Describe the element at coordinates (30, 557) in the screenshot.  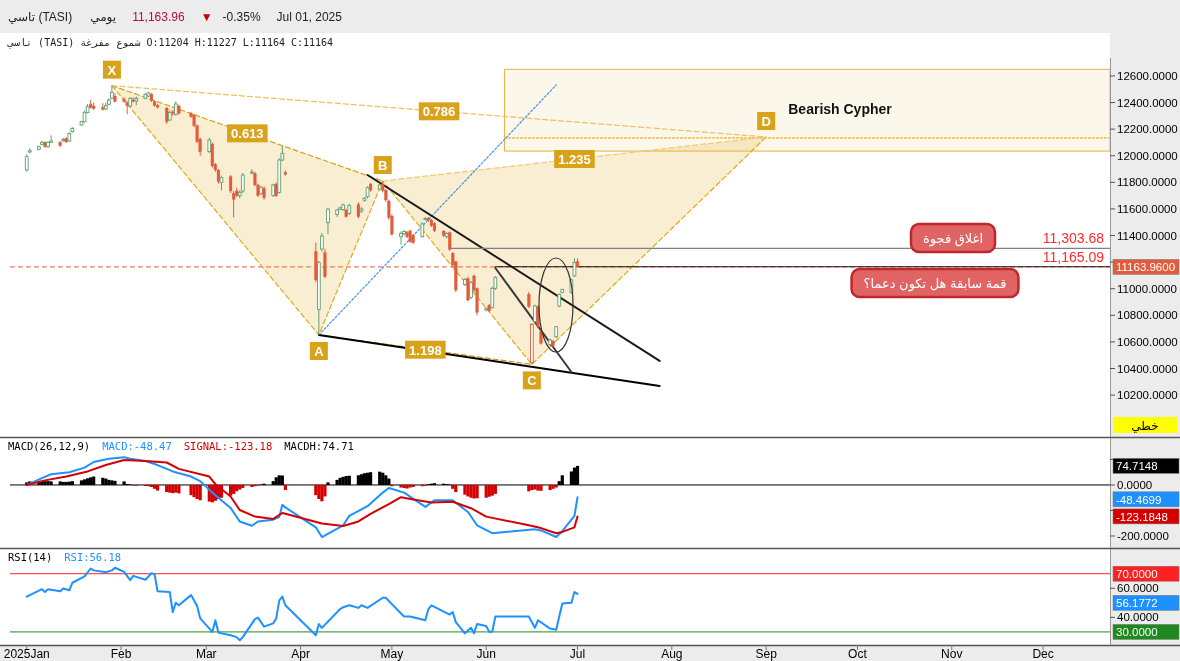
I see `chart-title: RSI(14)` at that location.